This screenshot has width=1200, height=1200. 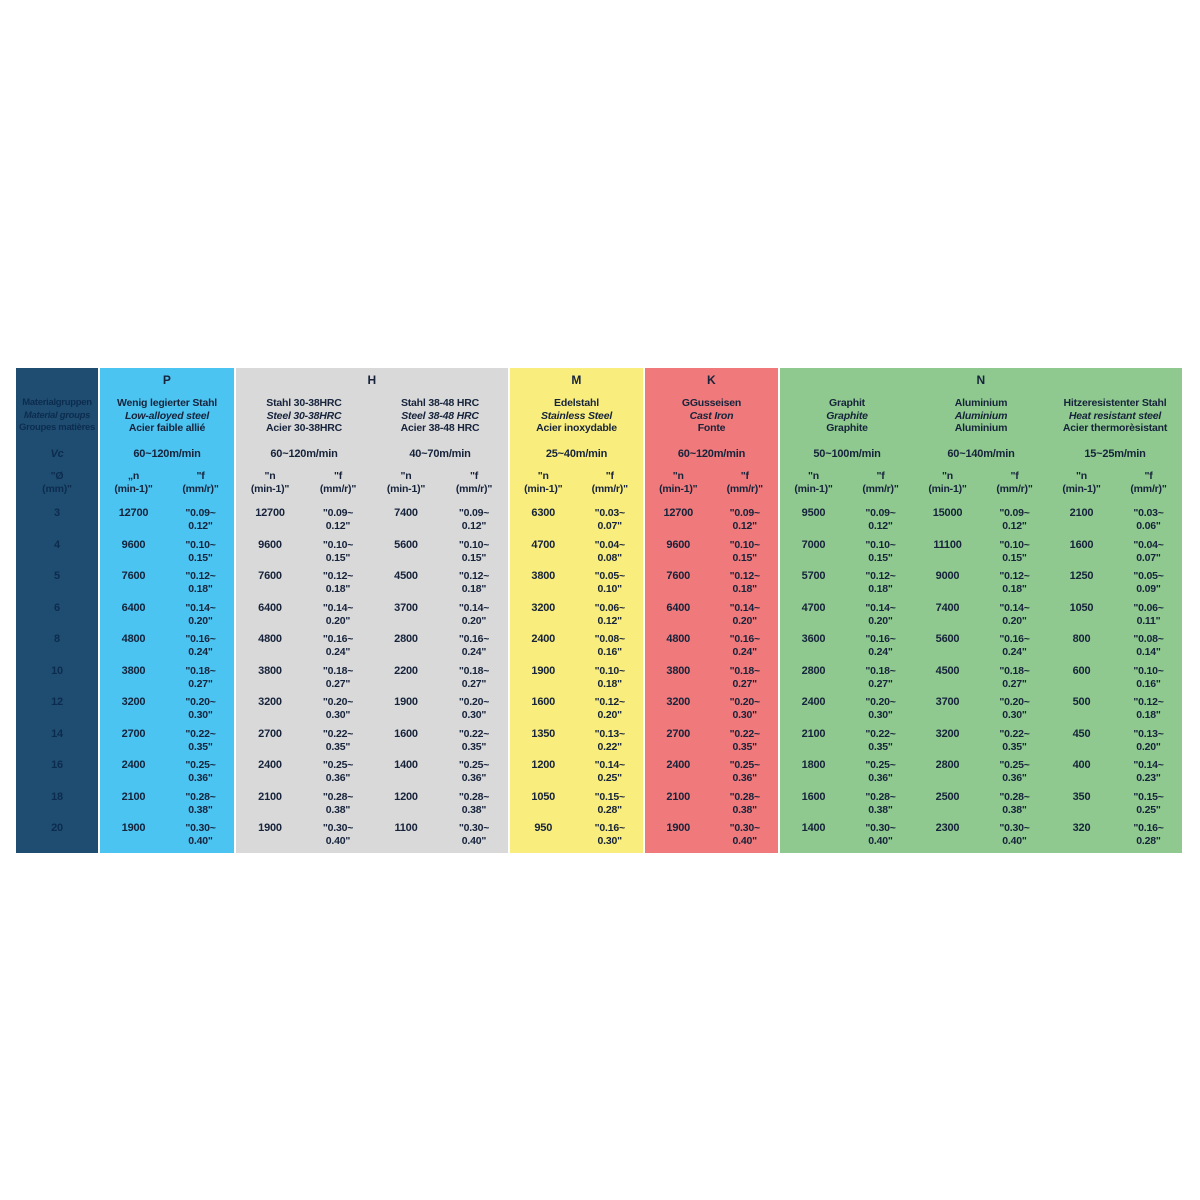 I want to click on n-value-cell: 9000, so click(x=947, y=576).